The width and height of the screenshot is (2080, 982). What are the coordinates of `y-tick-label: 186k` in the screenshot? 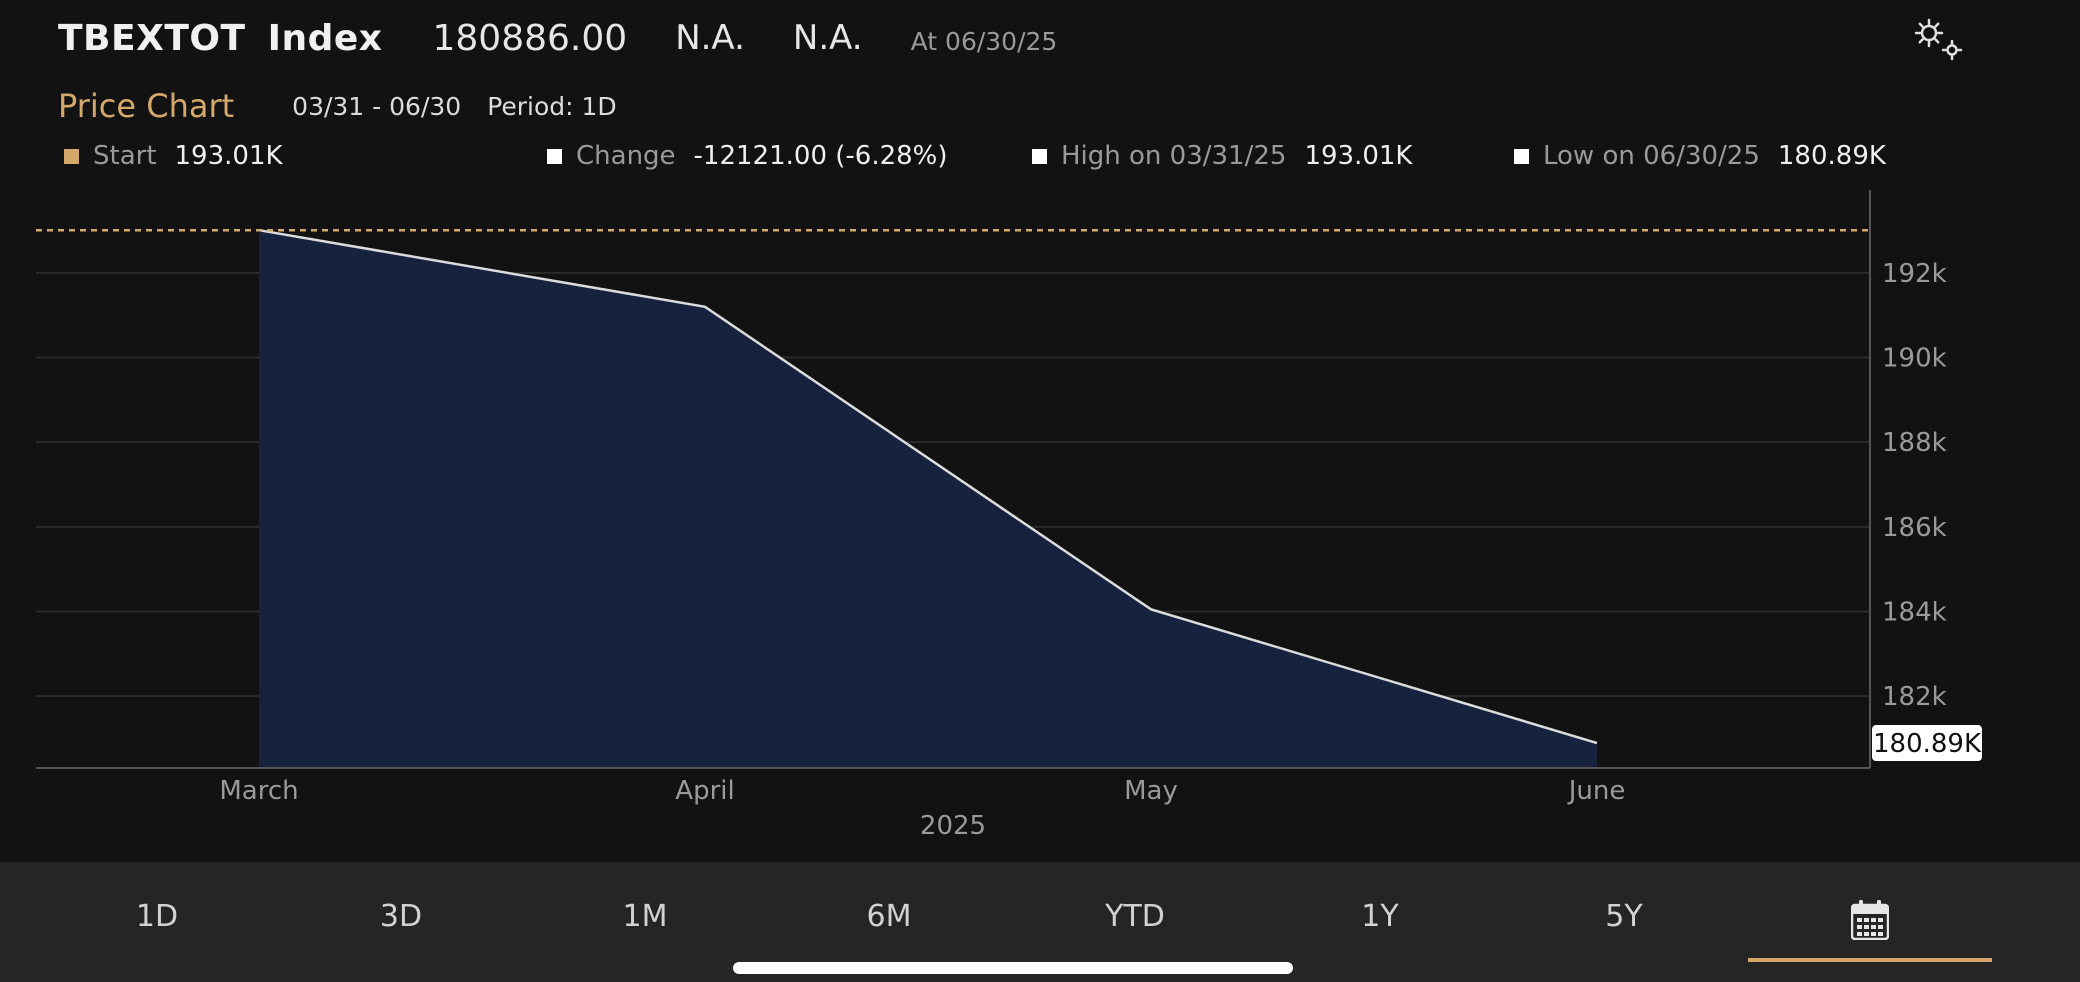 It's located at (1914, 528).